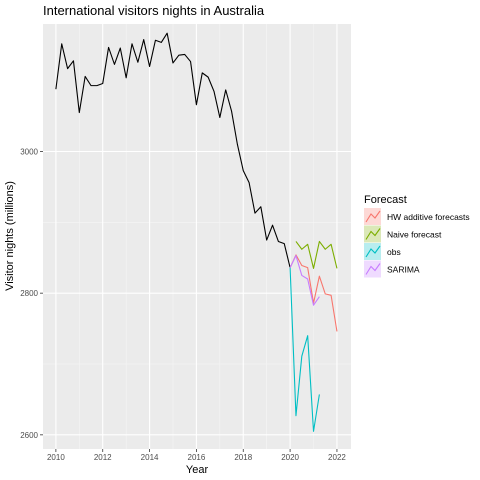  I want to click on x-tick-label: 2022, so click(337, 457).